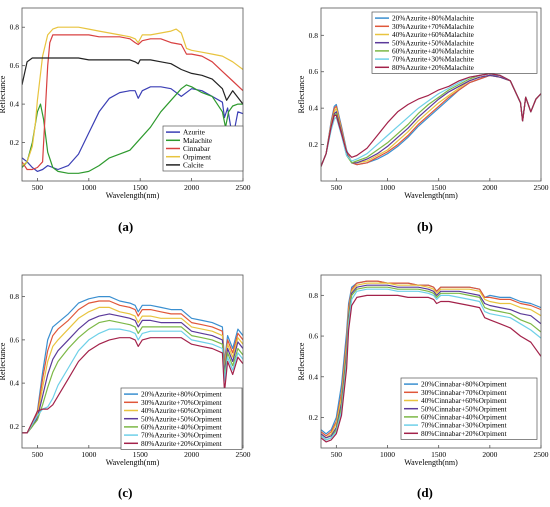 The image size is (550, 507). Describe the element at coordinates (181, 410) in the screenshot. I see `legend-label: 40%Azurite+60%Orpiment` at that location.